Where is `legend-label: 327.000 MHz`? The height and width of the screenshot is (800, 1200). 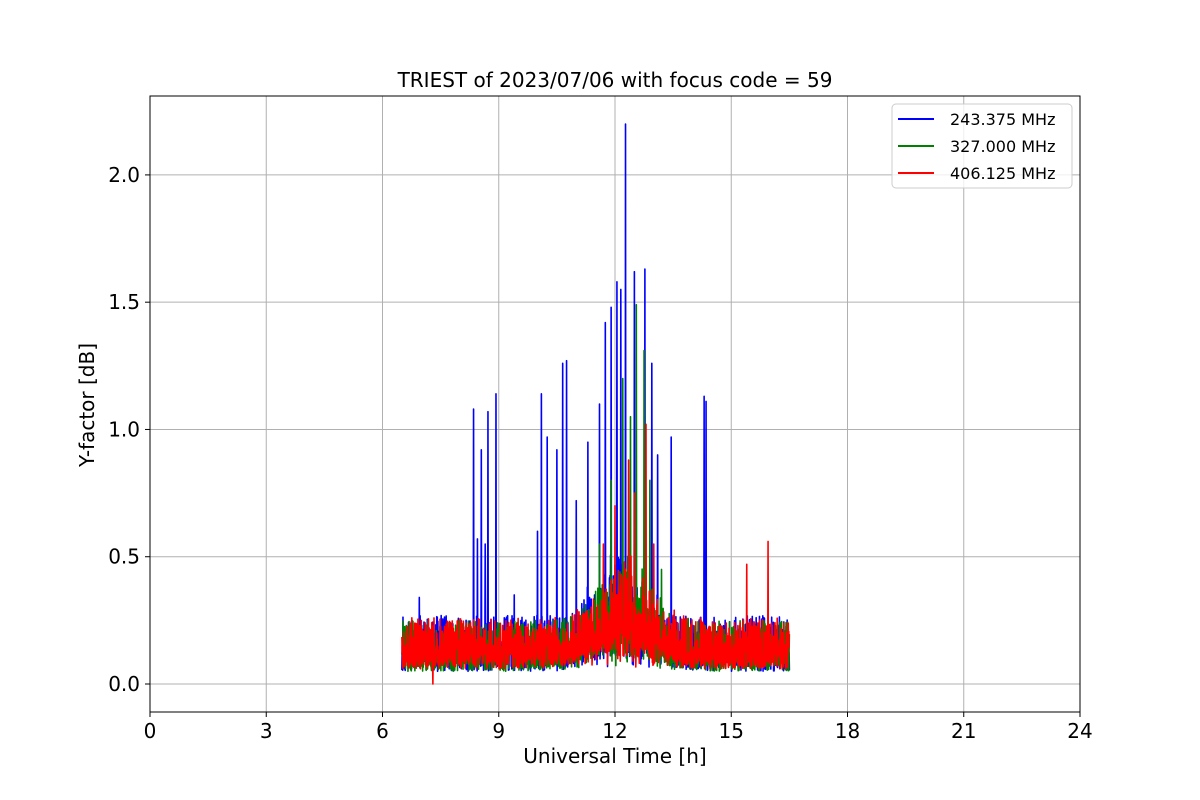 legend-label: 327.000 MHz is located at coordinates (1002, 146).